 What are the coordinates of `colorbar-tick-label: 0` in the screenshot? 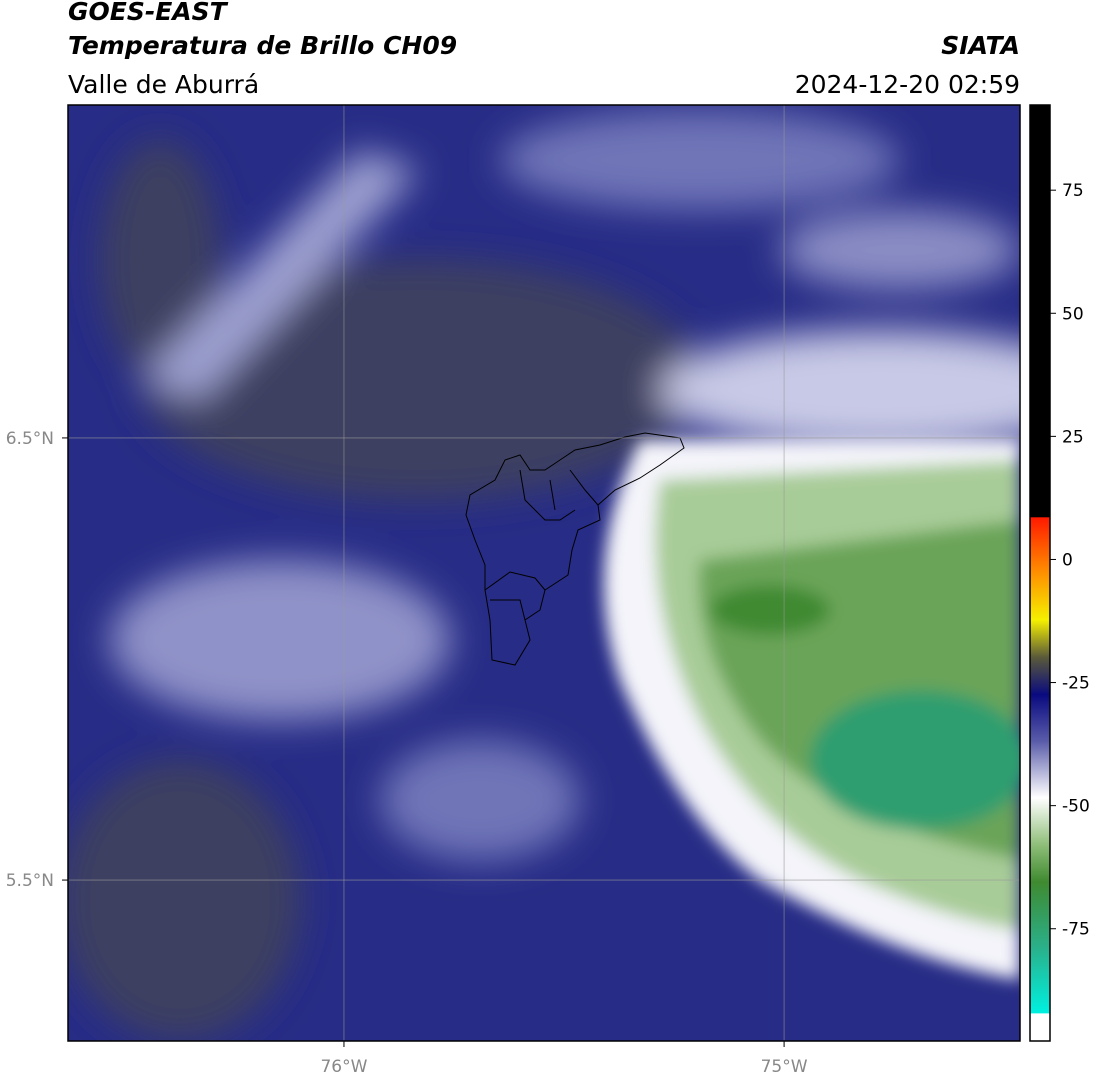 It's located at (1067, 560).